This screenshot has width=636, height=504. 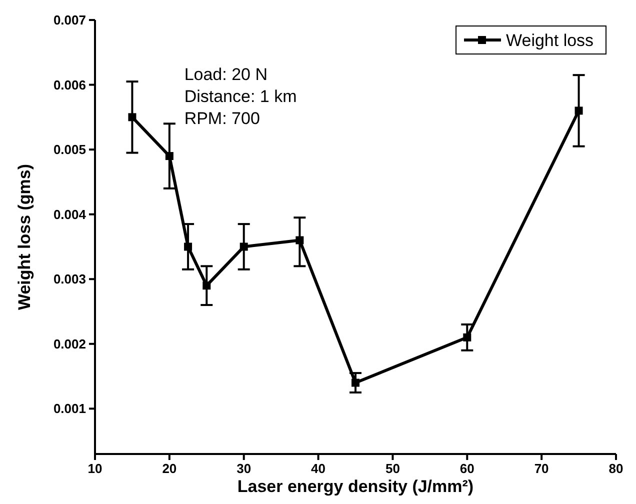 What do you see at coordinates (69, 344) in the screenshot?
I see `y-tick-label: 0.002` at bounding box center [69, 344].